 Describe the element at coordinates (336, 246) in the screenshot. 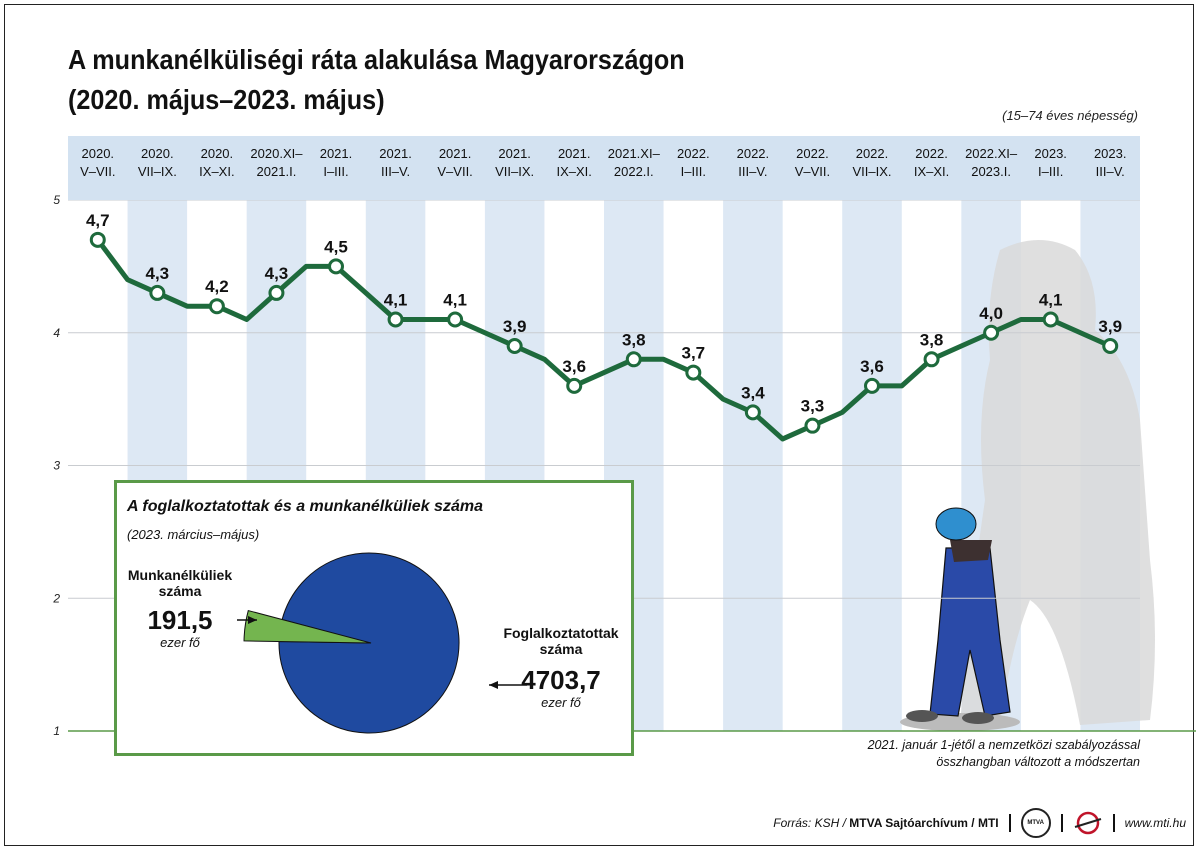

I see `data-label: 4,5` at that location.